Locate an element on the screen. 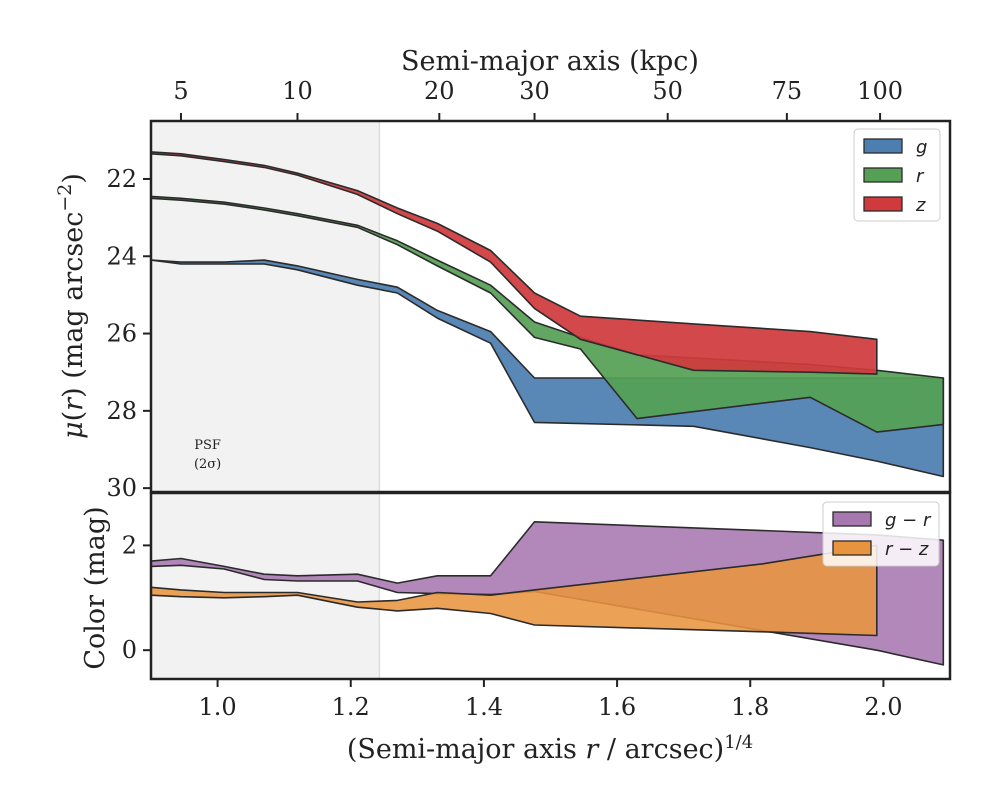 The image size is (1000, 800). top-tick-label: 50 is located at coordinates (667, 91).